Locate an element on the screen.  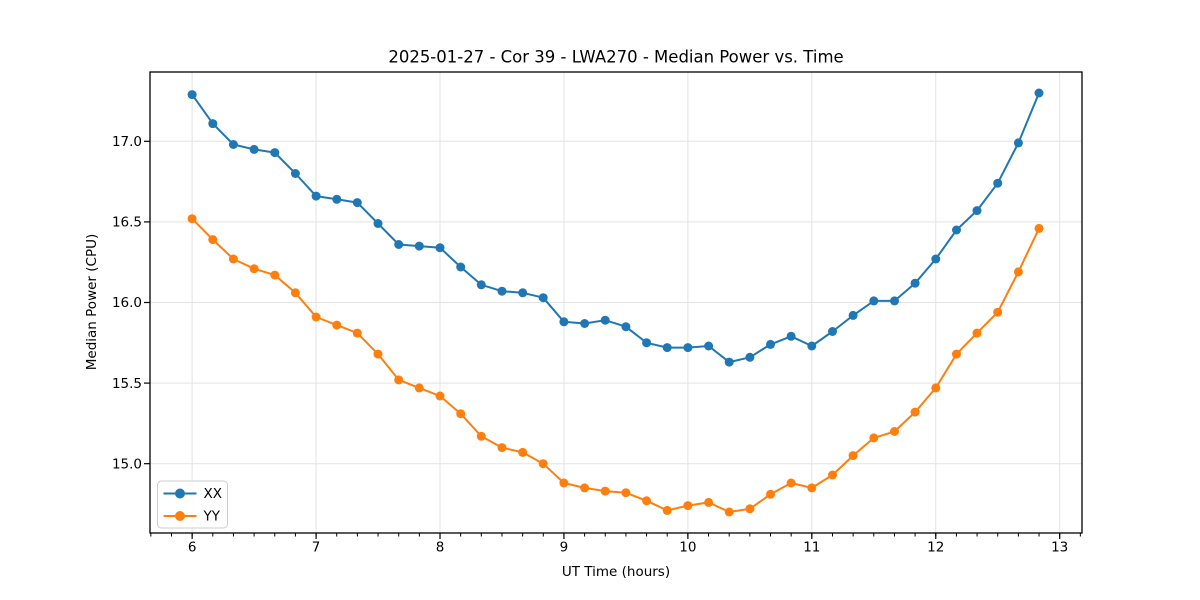
x-axis-tick-label: 13 is located at coordinates (1059, 548).